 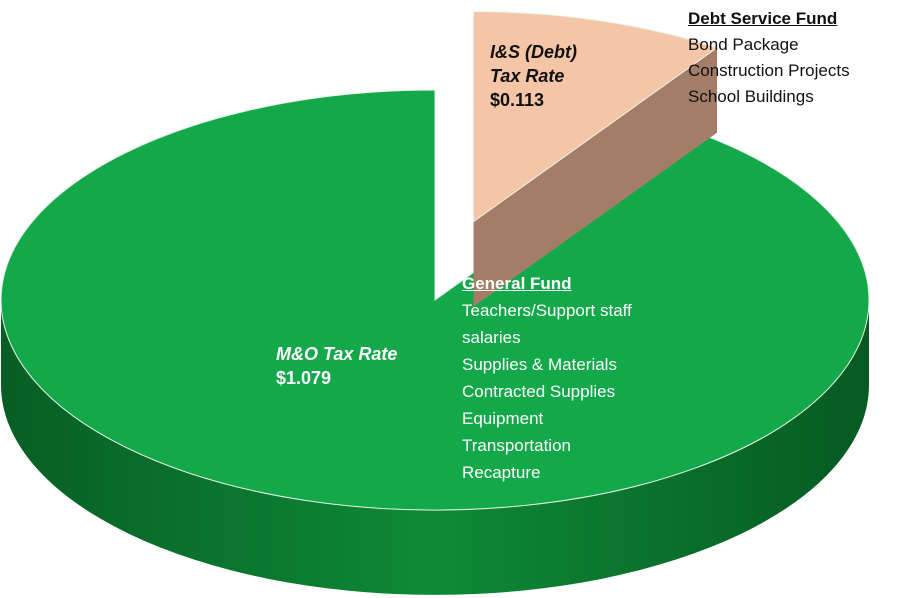 I want to click on annotation-title: General Fund, so click(x=517, y=283).